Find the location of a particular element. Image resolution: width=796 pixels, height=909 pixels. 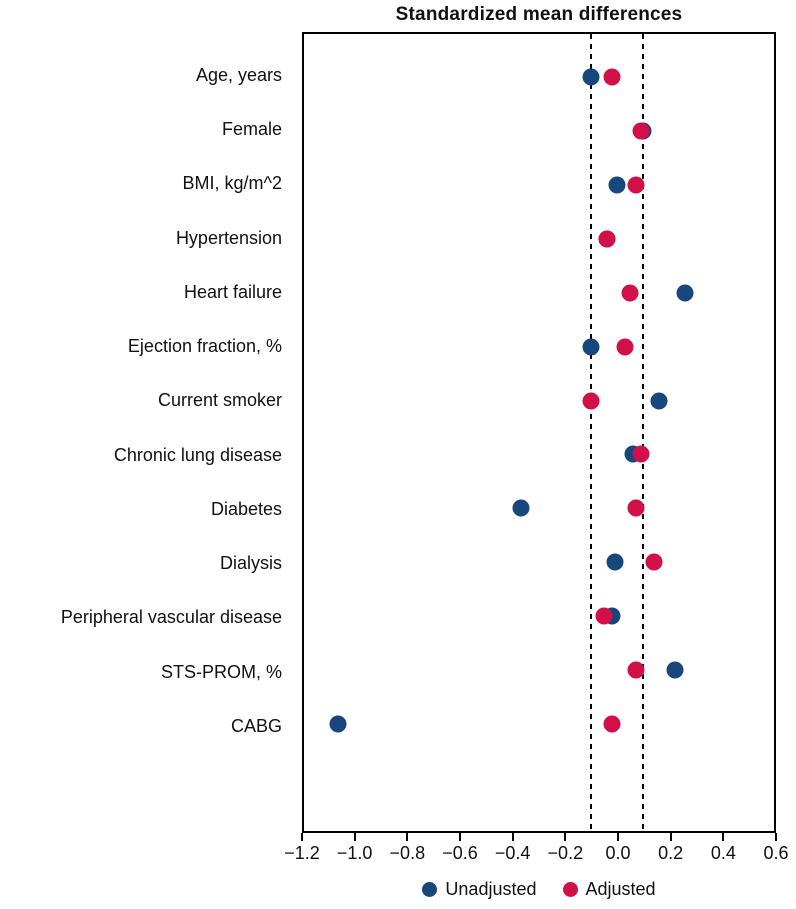

category-label-cabg: CABG is located at coordinates (256, 725).